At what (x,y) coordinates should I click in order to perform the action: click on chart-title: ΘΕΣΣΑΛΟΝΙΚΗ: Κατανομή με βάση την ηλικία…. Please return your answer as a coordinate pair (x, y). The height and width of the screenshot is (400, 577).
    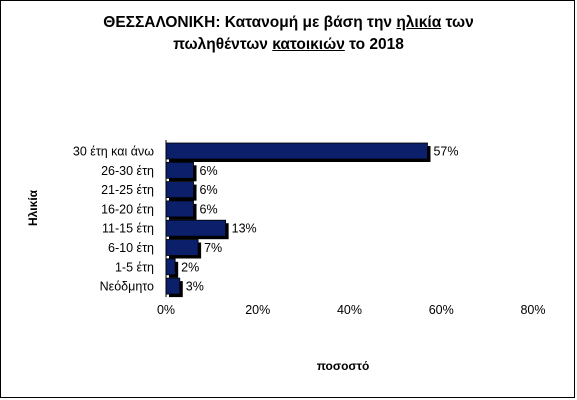
    Looking at the image, I should click on (288, 34).